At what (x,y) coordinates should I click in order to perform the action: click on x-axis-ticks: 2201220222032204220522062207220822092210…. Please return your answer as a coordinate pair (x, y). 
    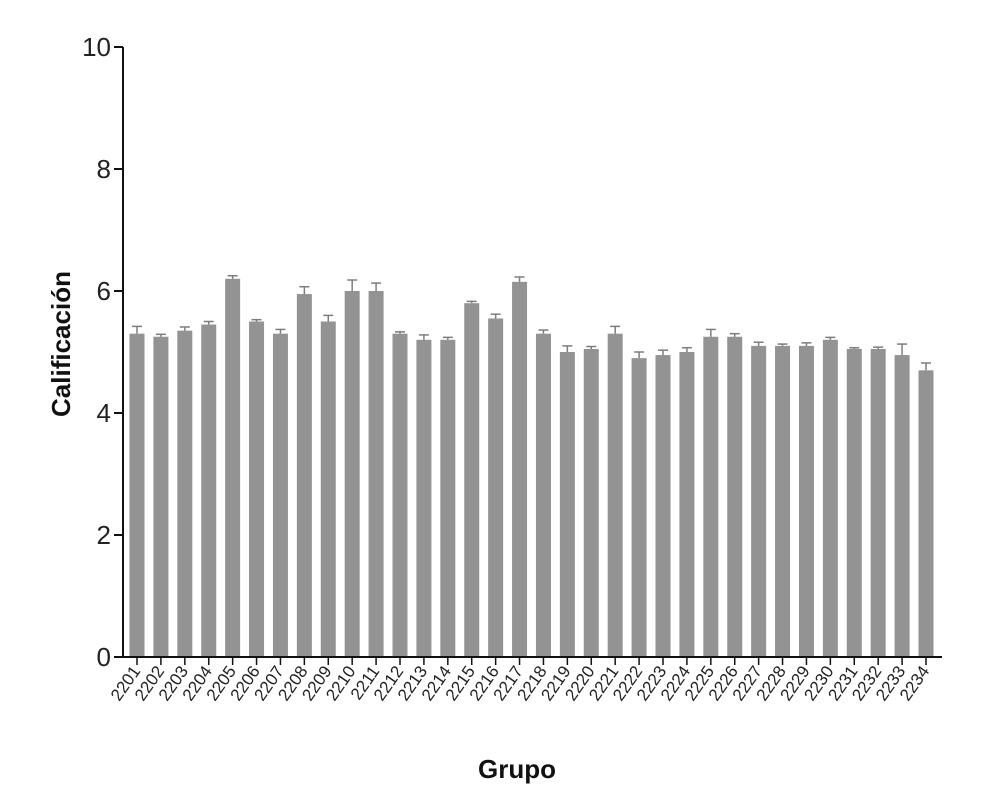
    Looking at the image, I should click on (520, 680).